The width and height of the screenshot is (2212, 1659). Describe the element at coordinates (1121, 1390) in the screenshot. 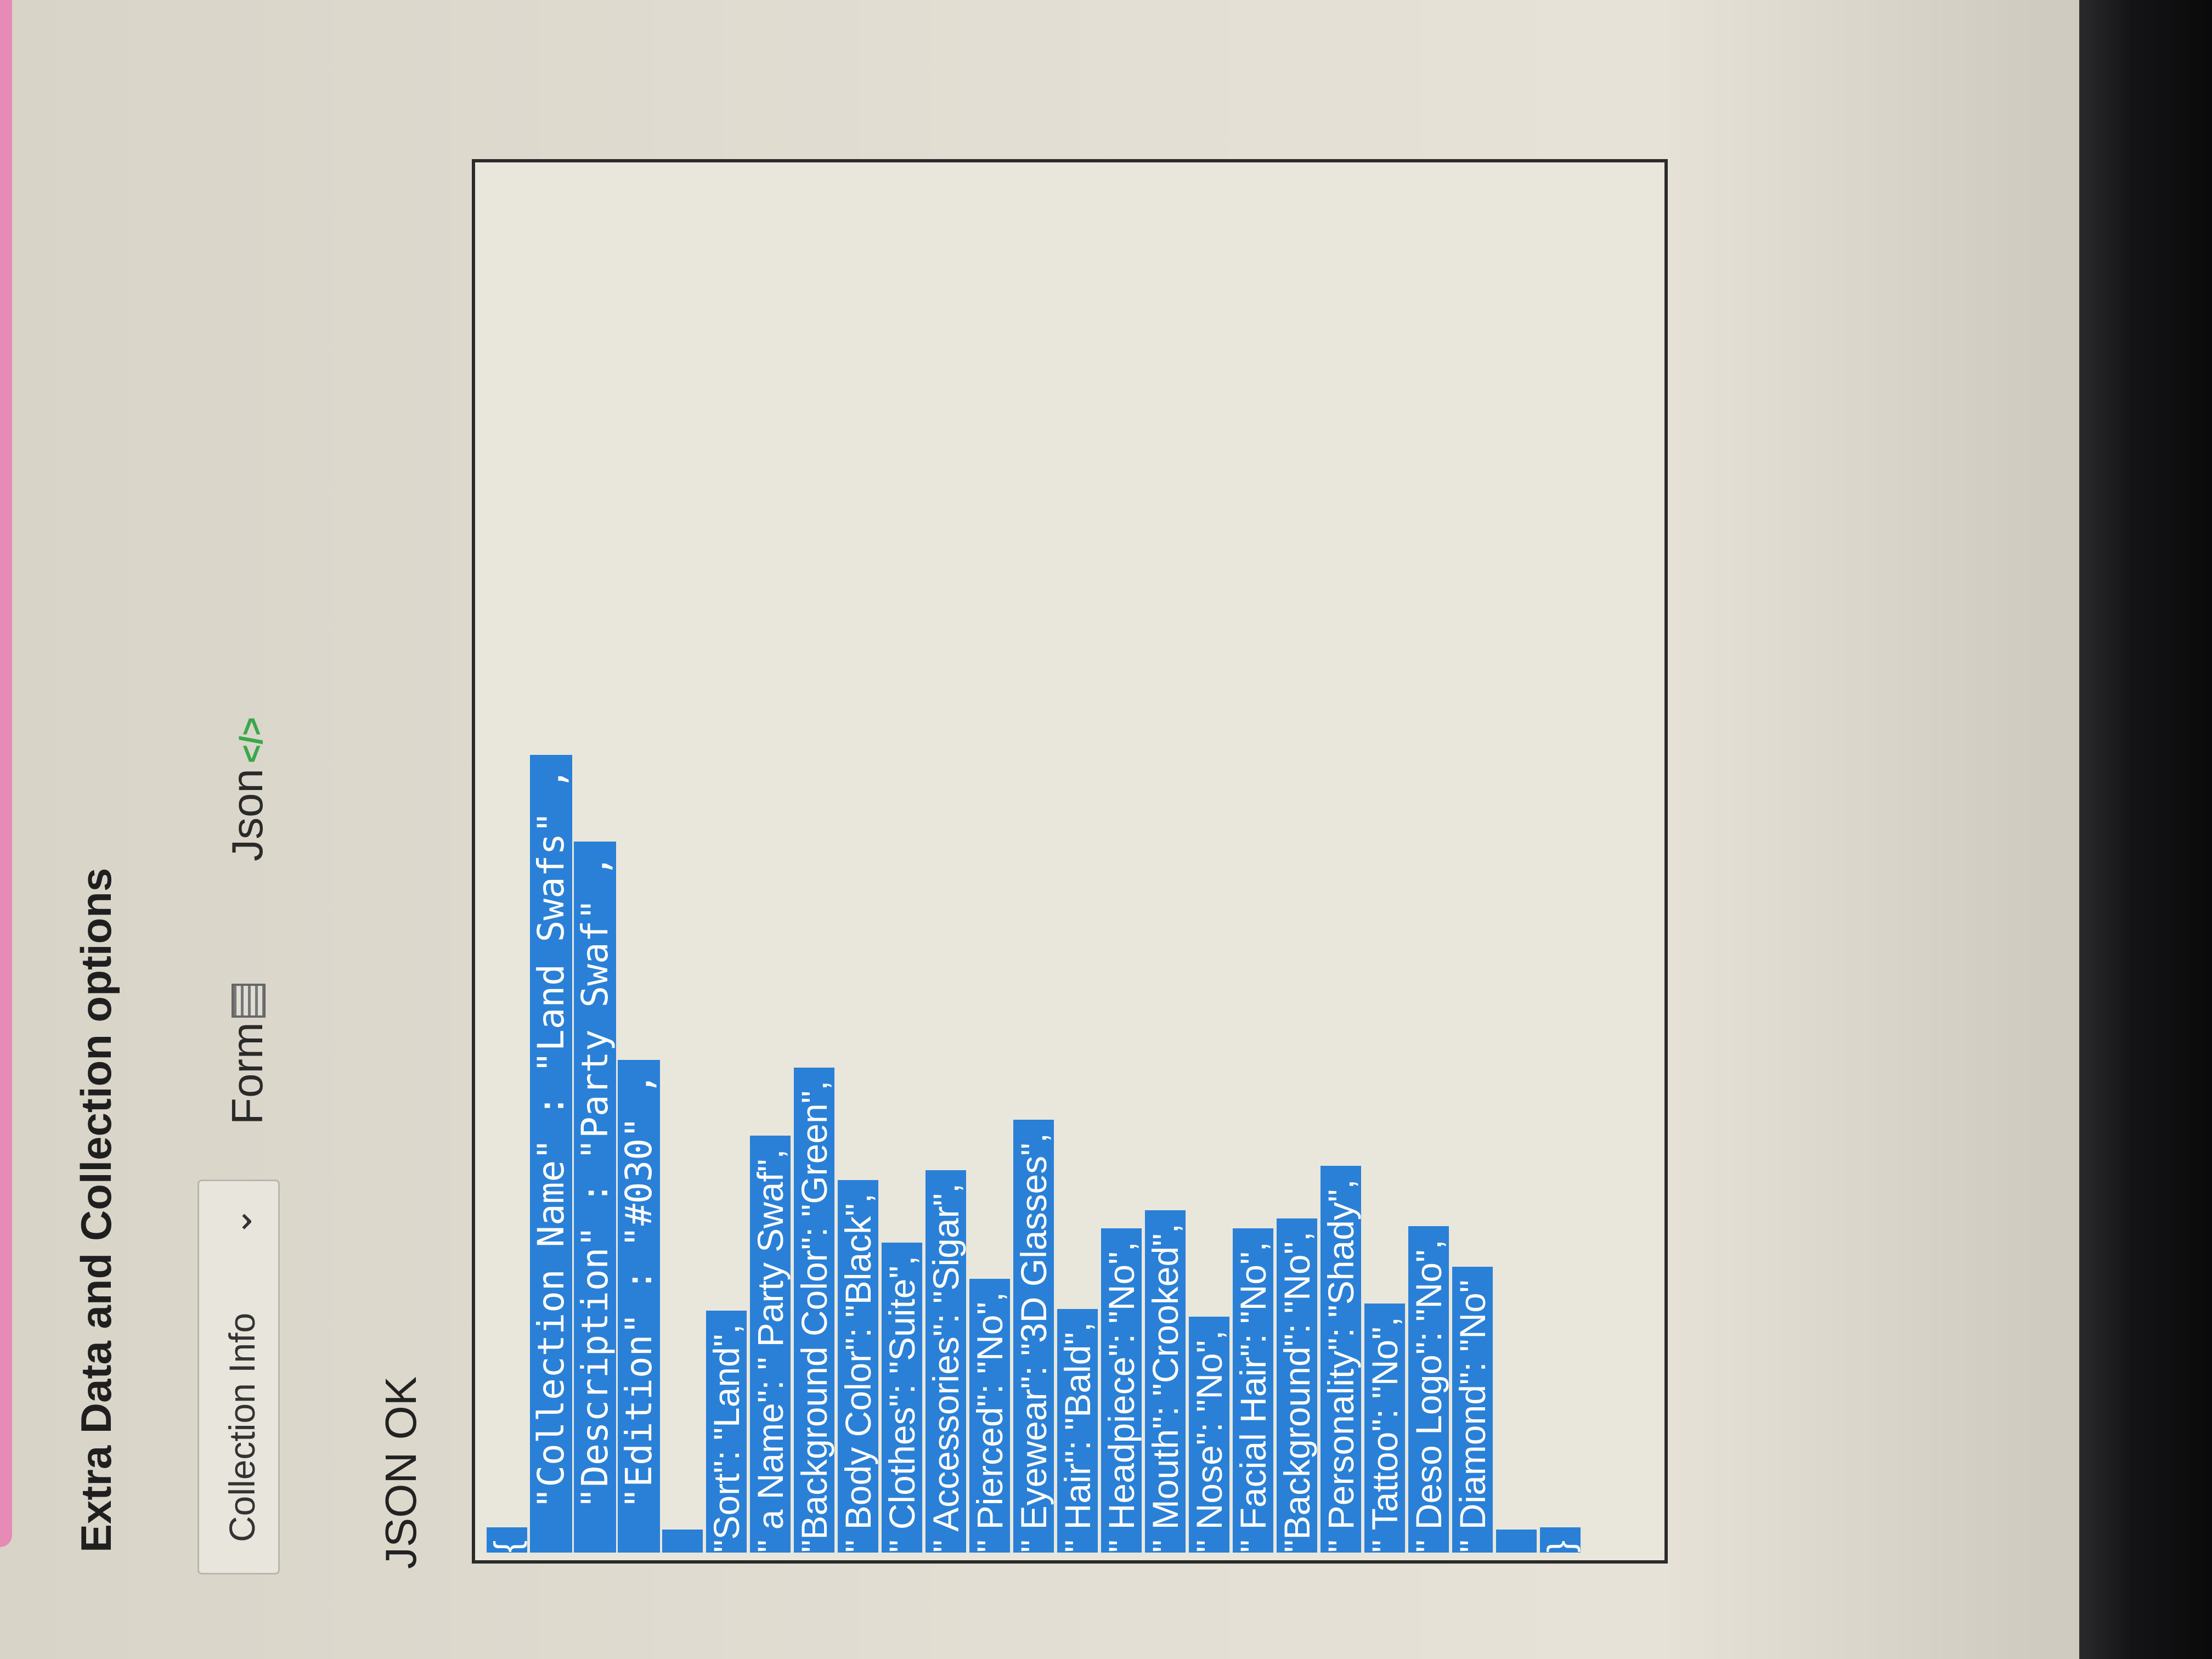

I see `json-line-text: " Headpiece": "No",` at that location.